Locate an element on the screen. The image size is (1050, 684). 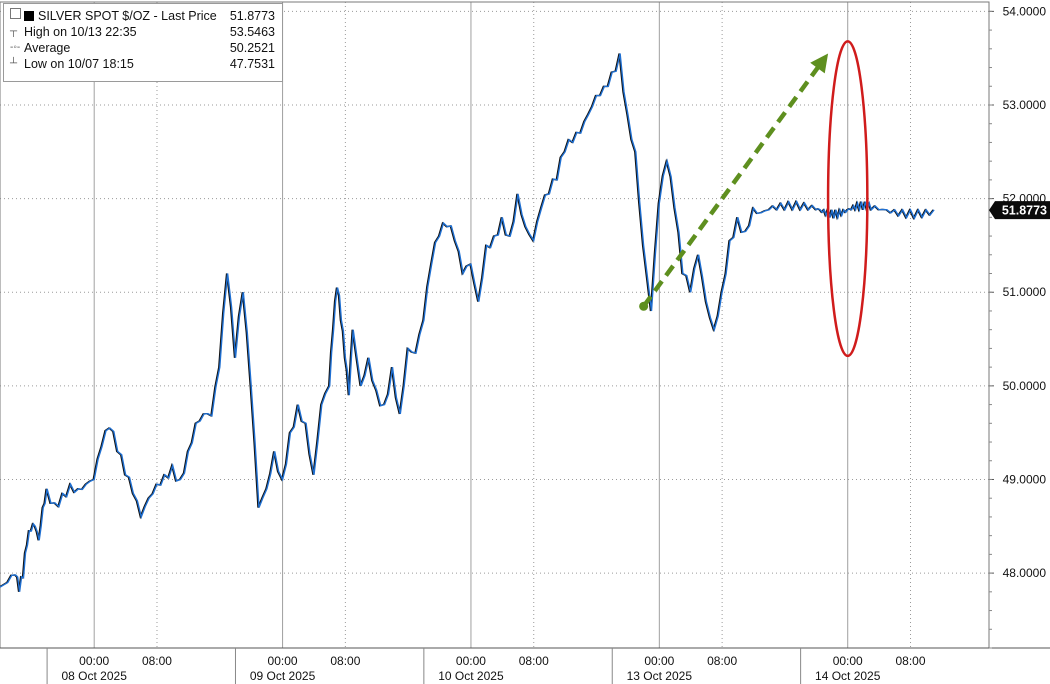
last-price-tag-group: 51.8773 is located at coordinates (1019, 210).